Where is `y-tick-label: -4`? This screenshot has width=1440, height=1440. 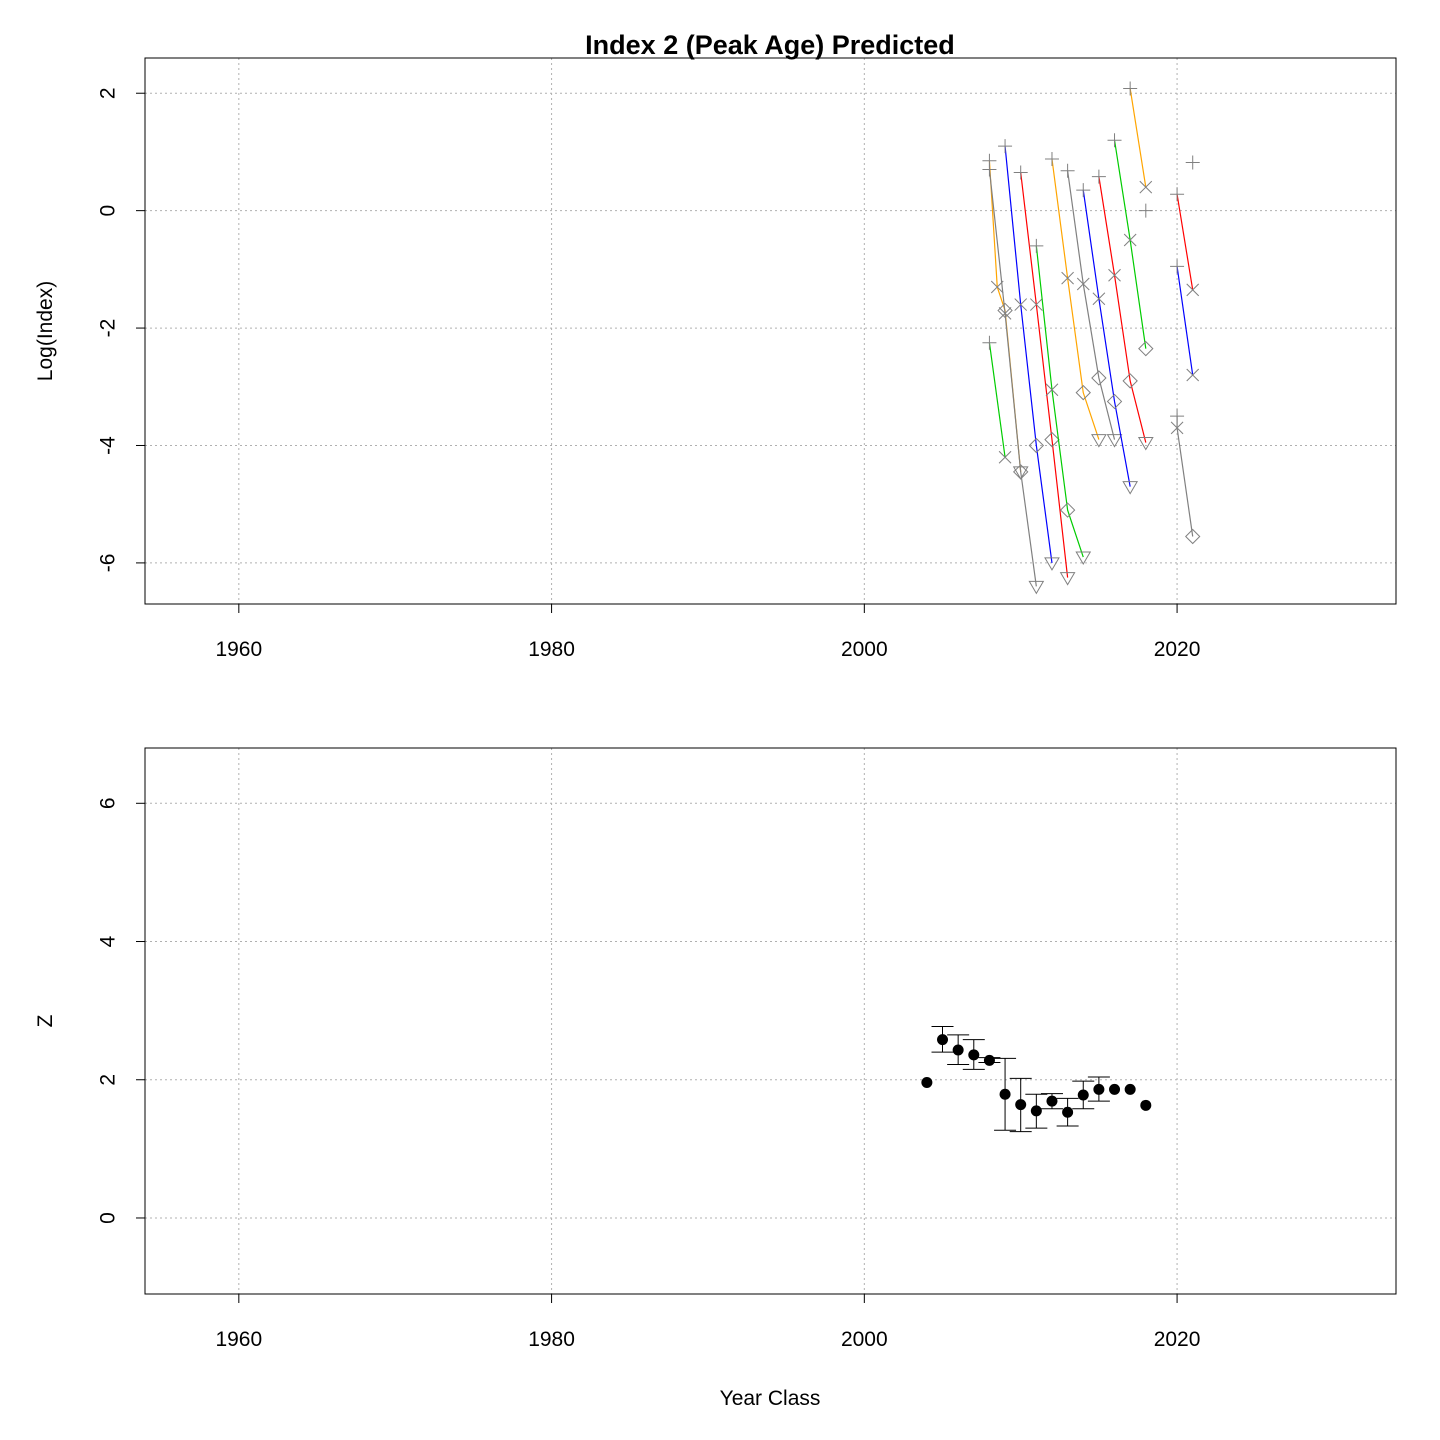
y-tick-label: -4 is located at coordinates (107, 445).